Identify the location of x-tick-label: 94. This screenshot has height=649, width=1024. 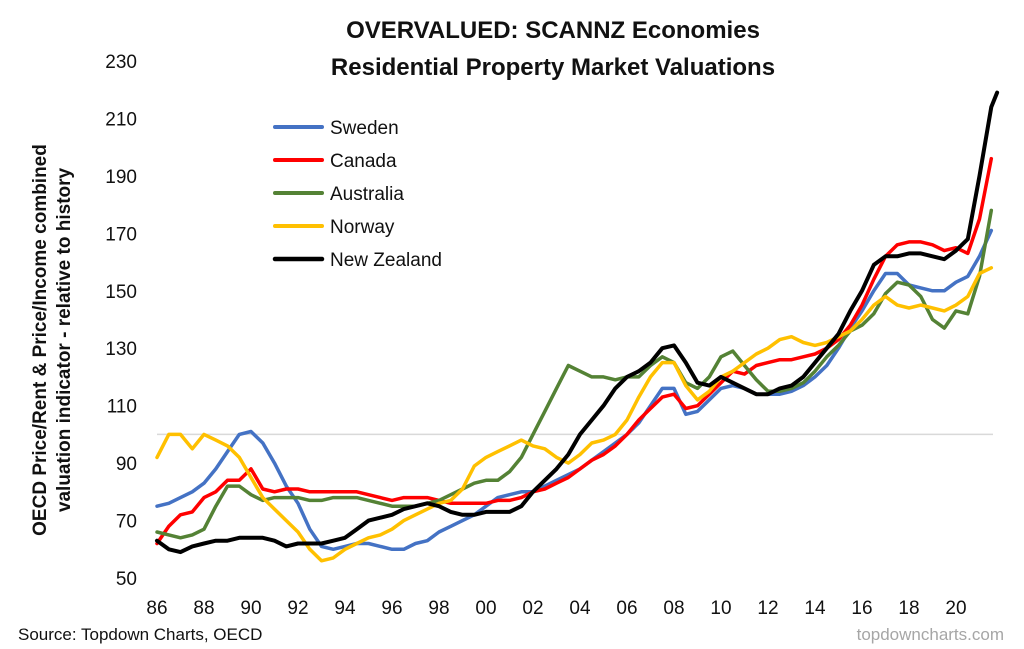
(345, 608).